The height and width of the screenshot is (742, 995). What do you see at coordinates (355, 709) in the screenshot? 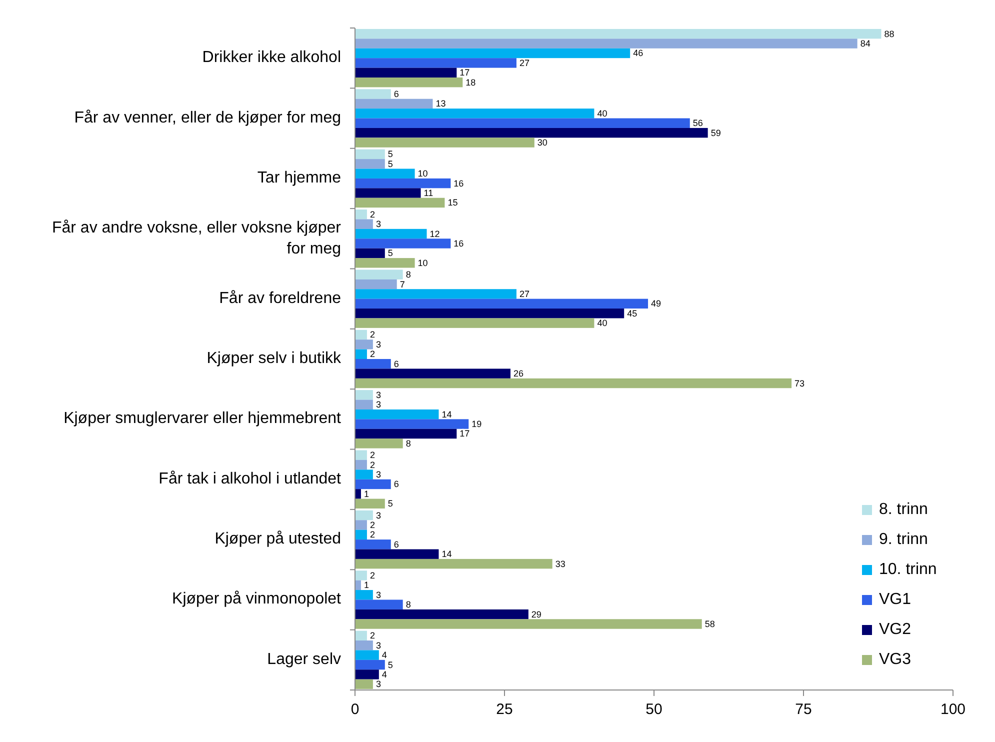
I see `x-tick-label: 0` at bounding box center [355, 709].